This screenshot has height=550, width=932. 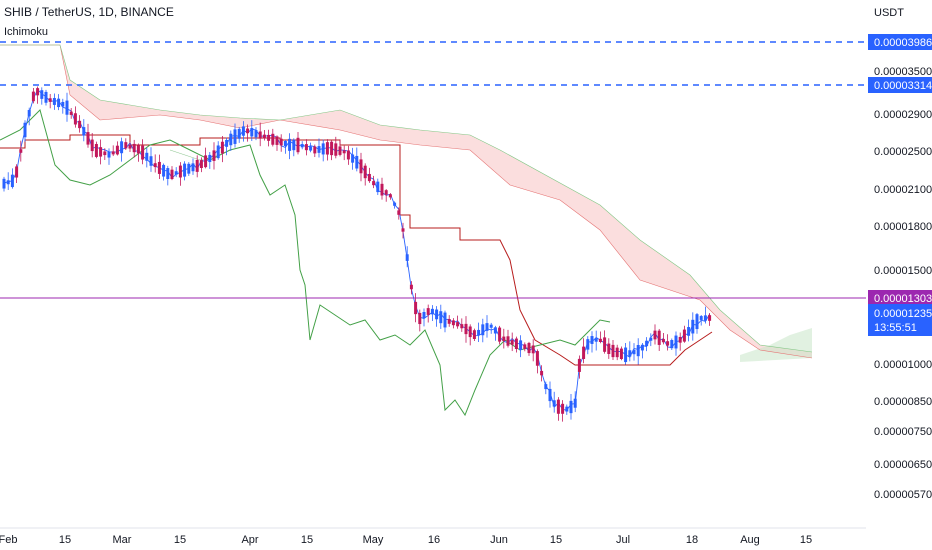 I want to click on price-tick-label: 0.00003500, so click(x=903, y=72).